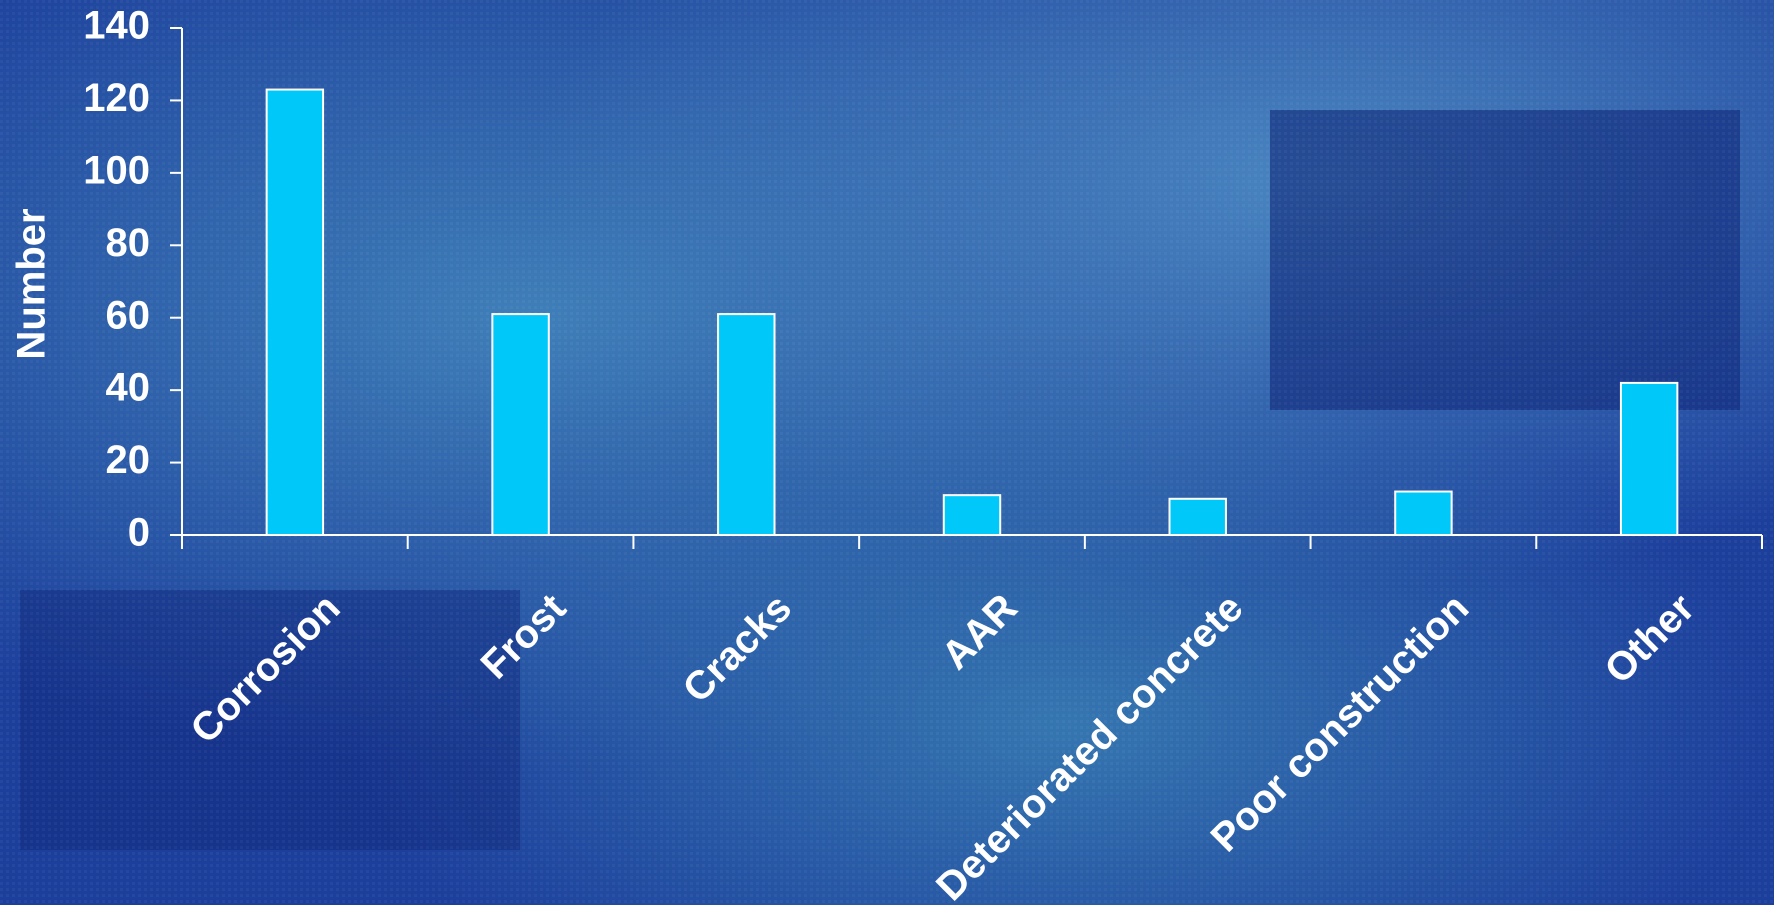 This screenshot has width=1774, height=905. What do you see at coordinates (128, 460) in the screenshot?
I see `y-tick-label: 20` at bounding box center [128, 460].